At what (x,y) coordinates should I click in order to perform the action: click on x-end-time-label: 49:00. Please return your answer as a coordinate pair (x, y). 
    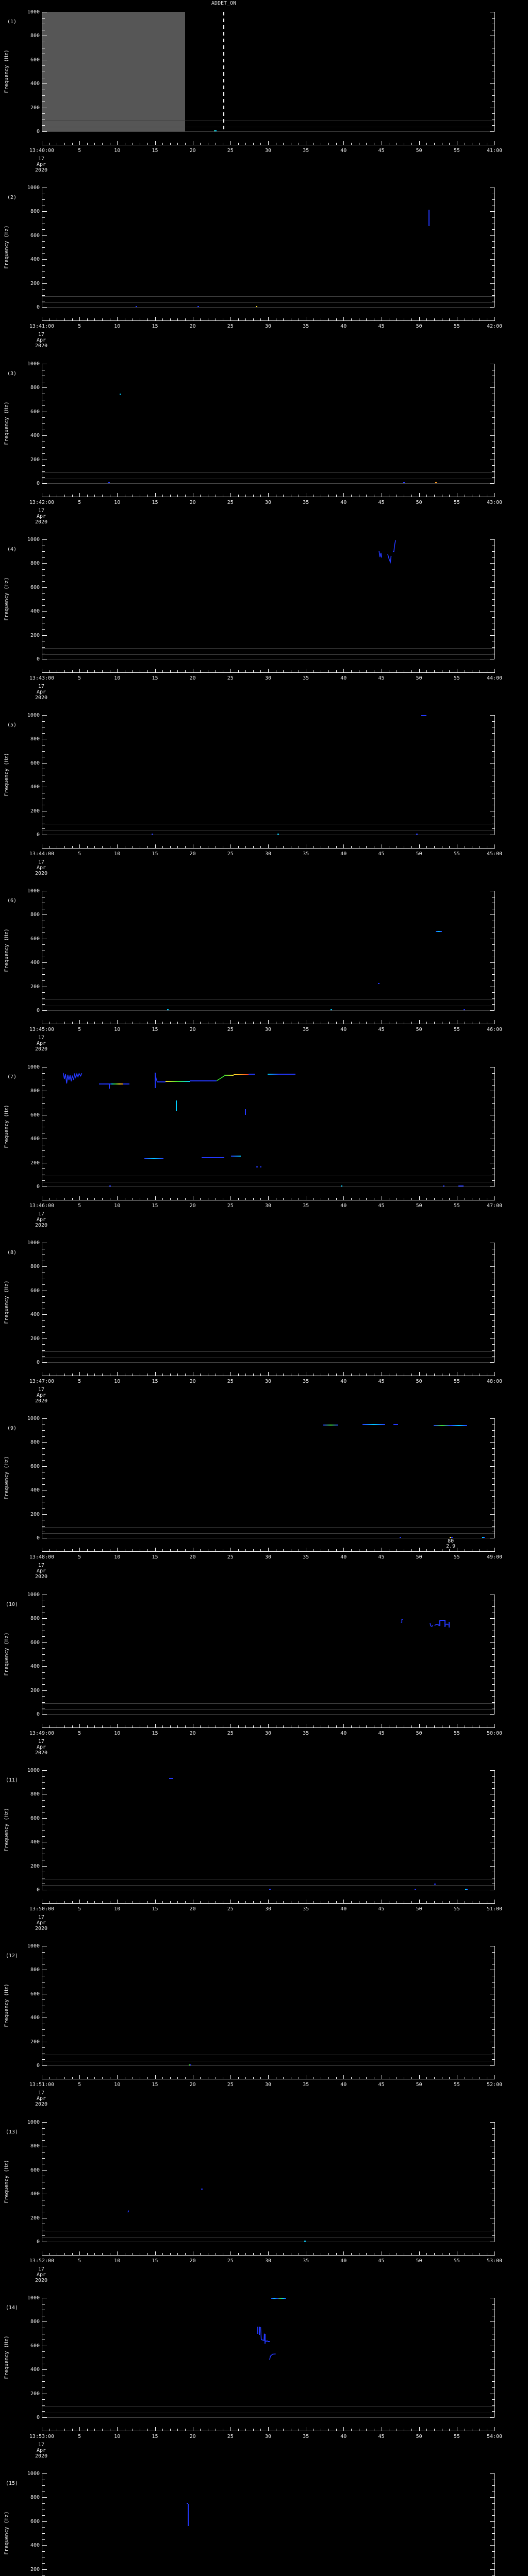
    Looking at the image, I should click on (494, 1557).